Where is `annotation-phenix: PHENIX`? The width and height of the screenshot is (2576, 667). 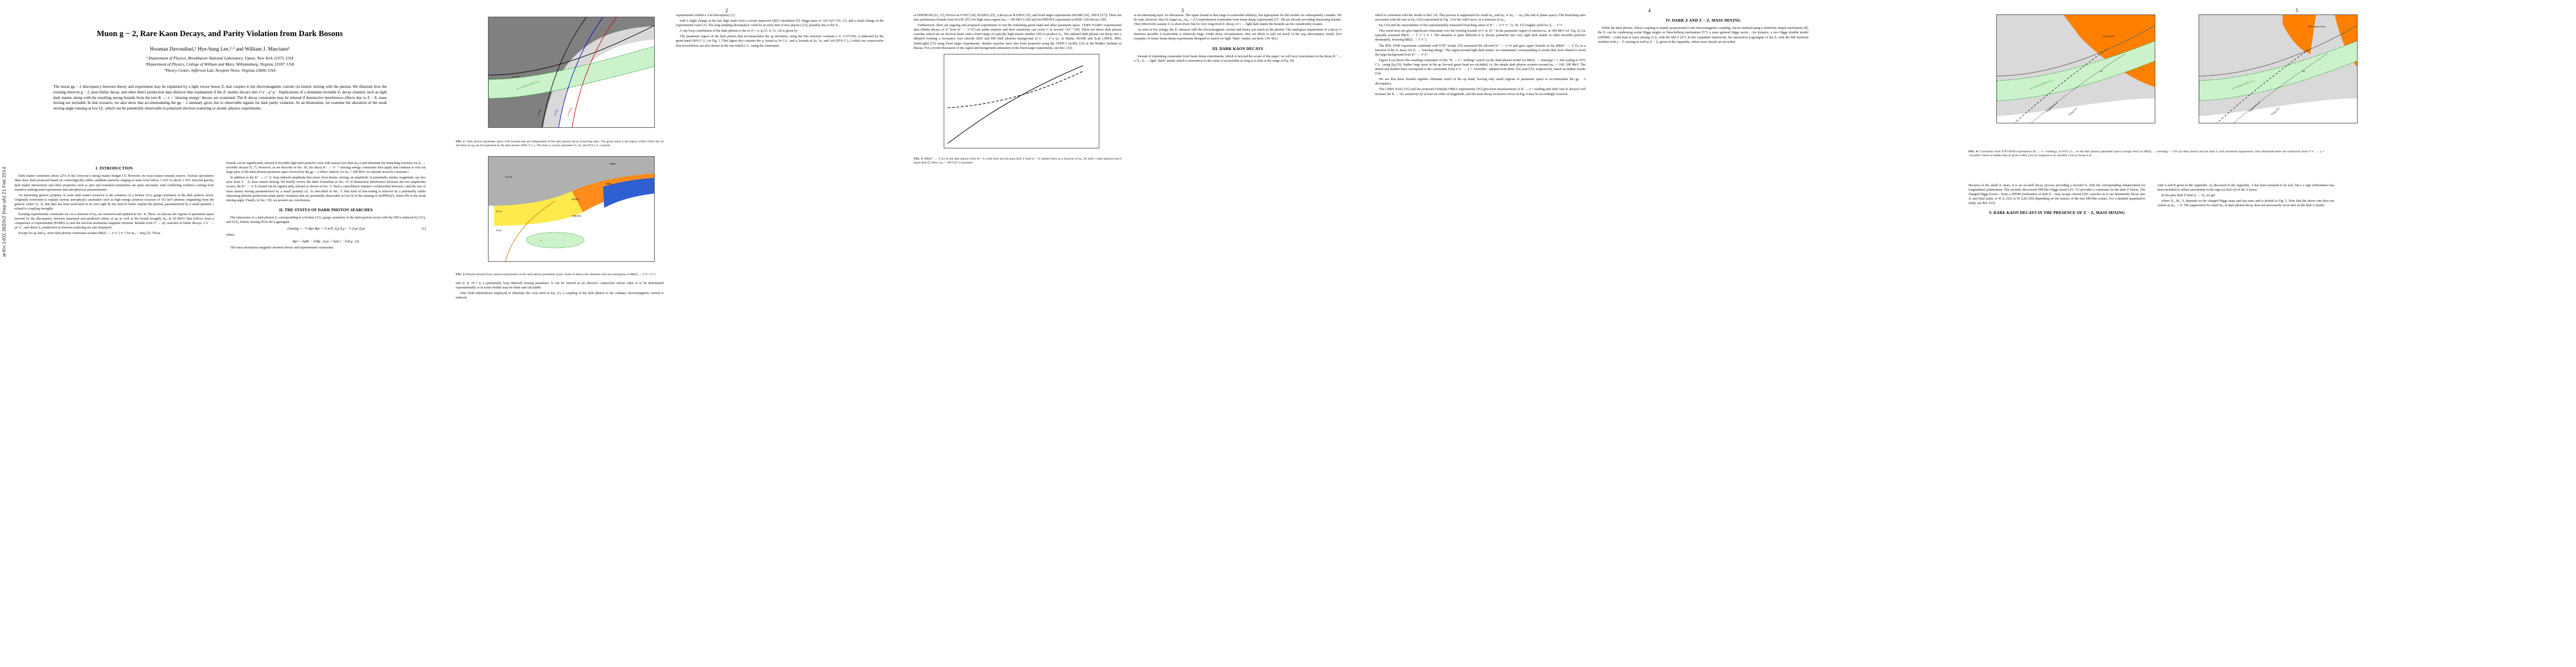 annotation-phenix: PHENIX is located at coordinates (576, 215).